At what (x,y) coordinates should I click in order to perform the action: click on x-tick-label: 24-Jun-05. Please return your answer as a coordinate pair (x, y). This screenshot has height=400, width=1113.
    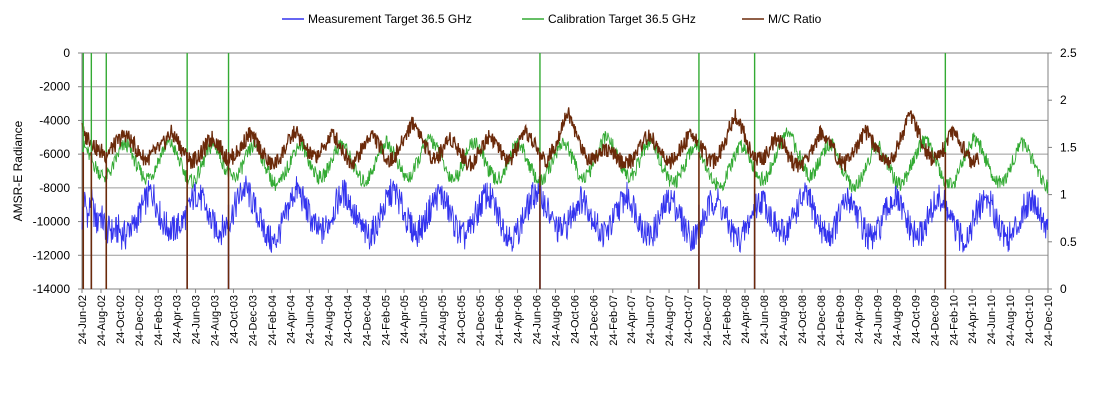
    Looking at the image, I should click on (424, 320).